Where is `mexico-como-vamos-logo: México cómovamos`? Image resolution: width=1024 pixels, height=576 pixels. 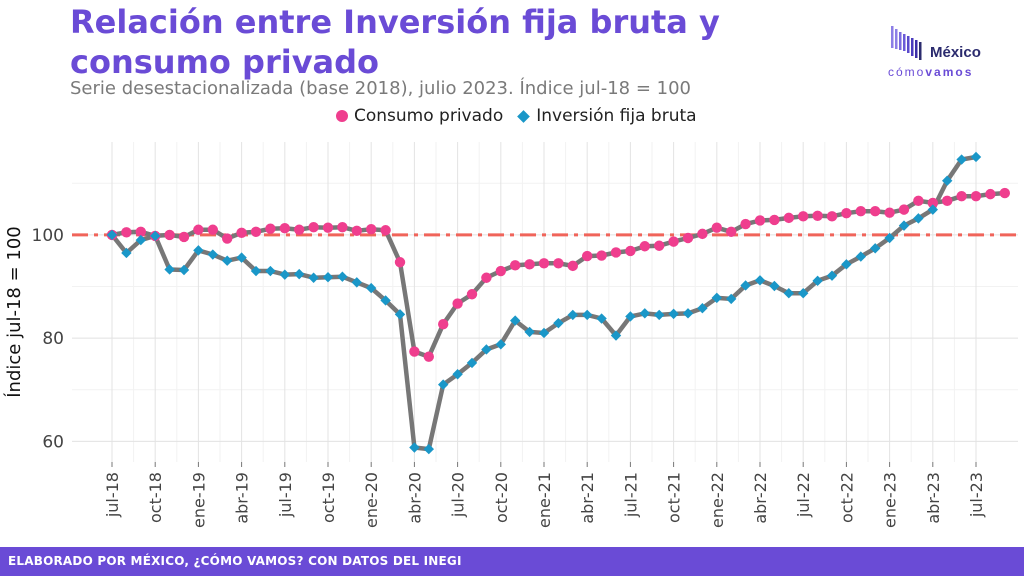
mexico-como-vamos-logo: México cómovamos is located at coordinates (948, 52).